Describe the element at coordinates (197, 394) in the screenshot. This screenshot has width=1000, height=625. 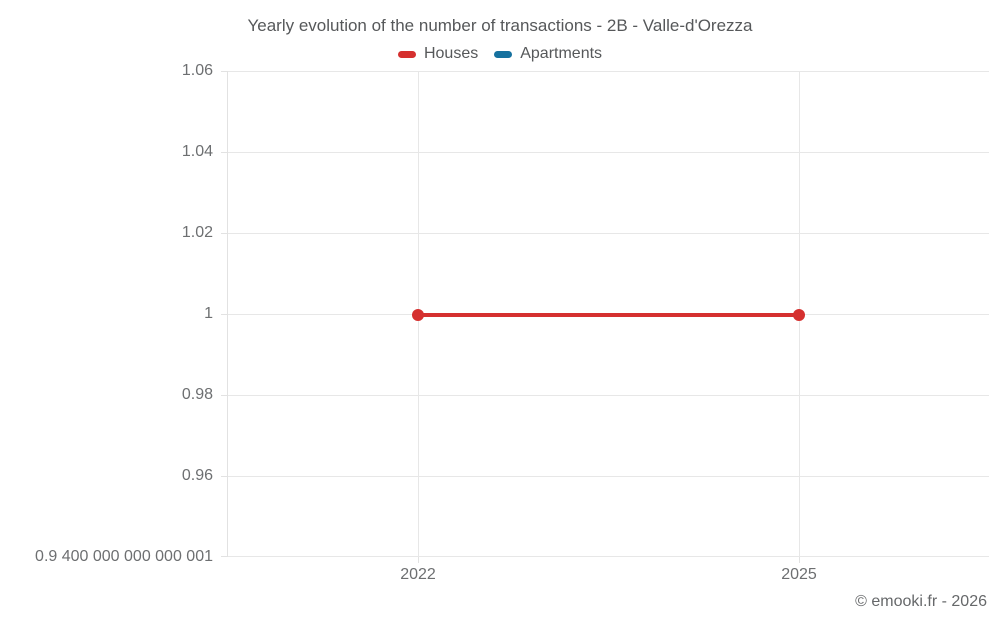
I see `y-tick-label: 0.98` at that location.